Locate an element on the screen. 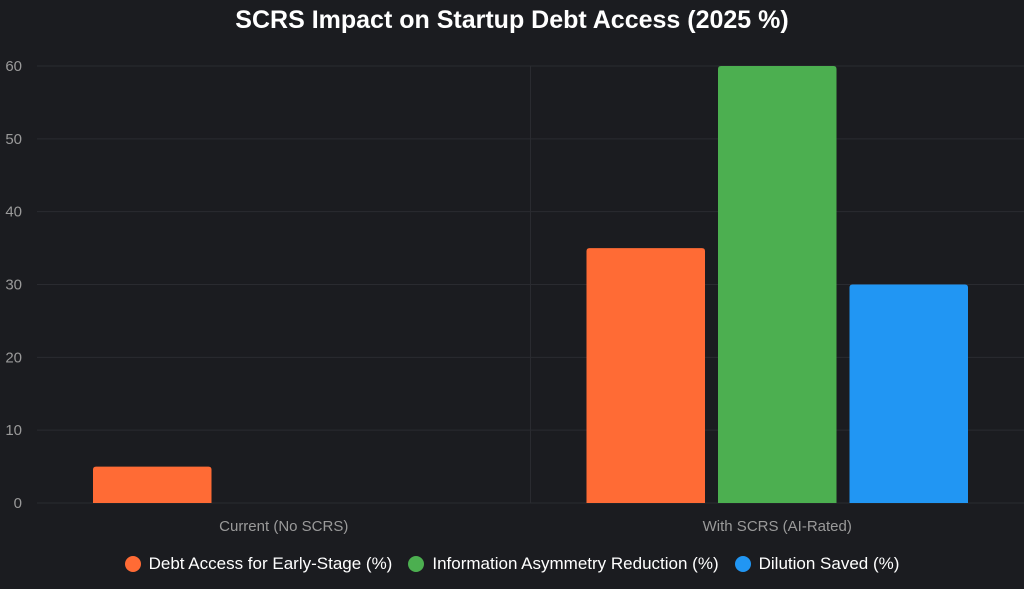 This screenshot has width=1024, height=589. legend-item-dilution-saved: Dilution Saved (%) is located at coordinates (817, 564).